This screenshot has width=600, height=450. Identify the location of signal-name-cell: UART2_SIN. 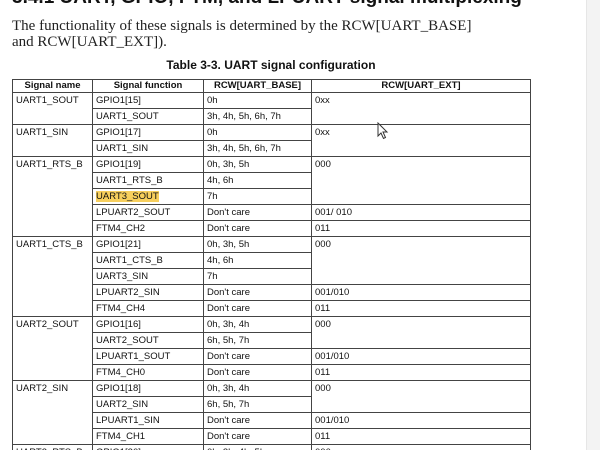
(52, 412).